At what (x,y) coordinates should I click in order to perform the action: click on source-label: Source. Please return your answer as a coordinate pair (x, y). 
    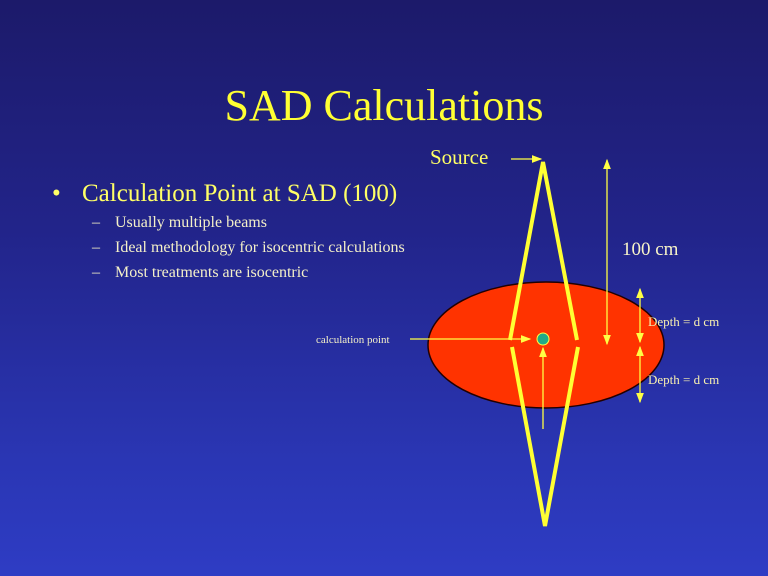
    Looking at the image, I should click on (459, 157).